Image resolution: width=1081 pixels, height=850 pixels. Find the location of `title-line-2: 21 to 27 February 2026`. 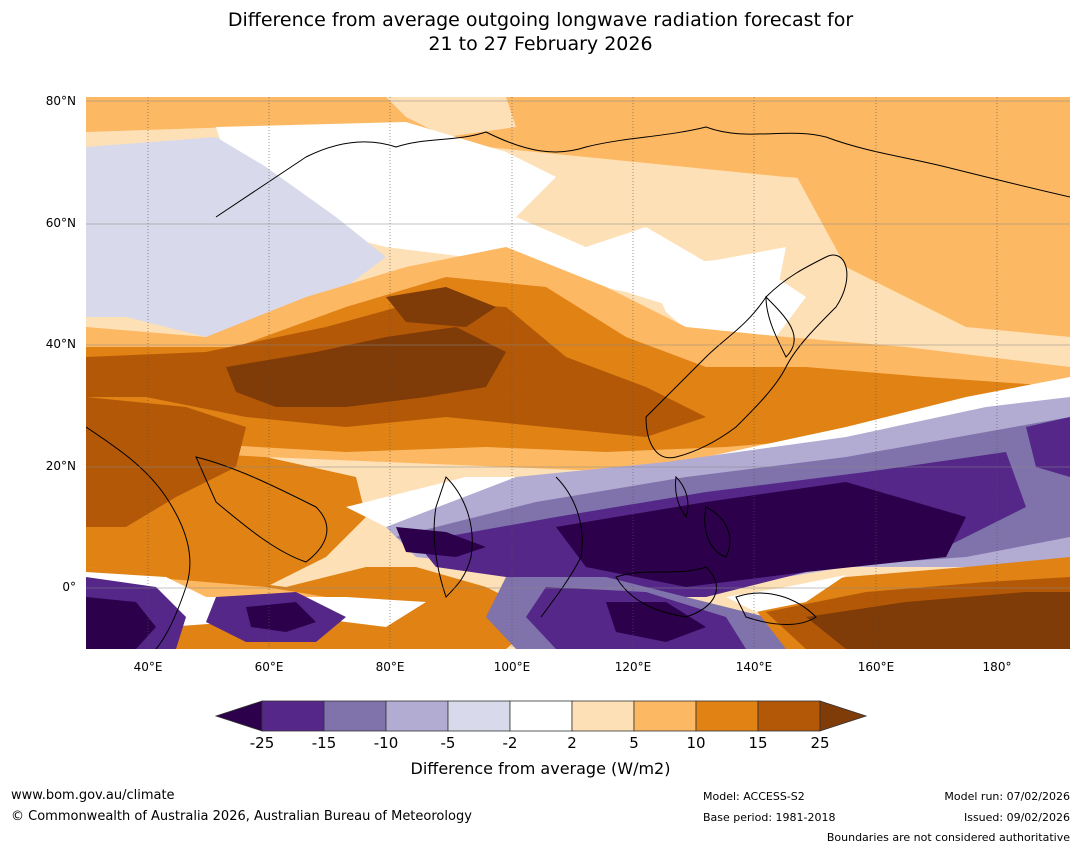

title-line-2: 21 to 27 February 2026 is located at coordinates (540, 44).